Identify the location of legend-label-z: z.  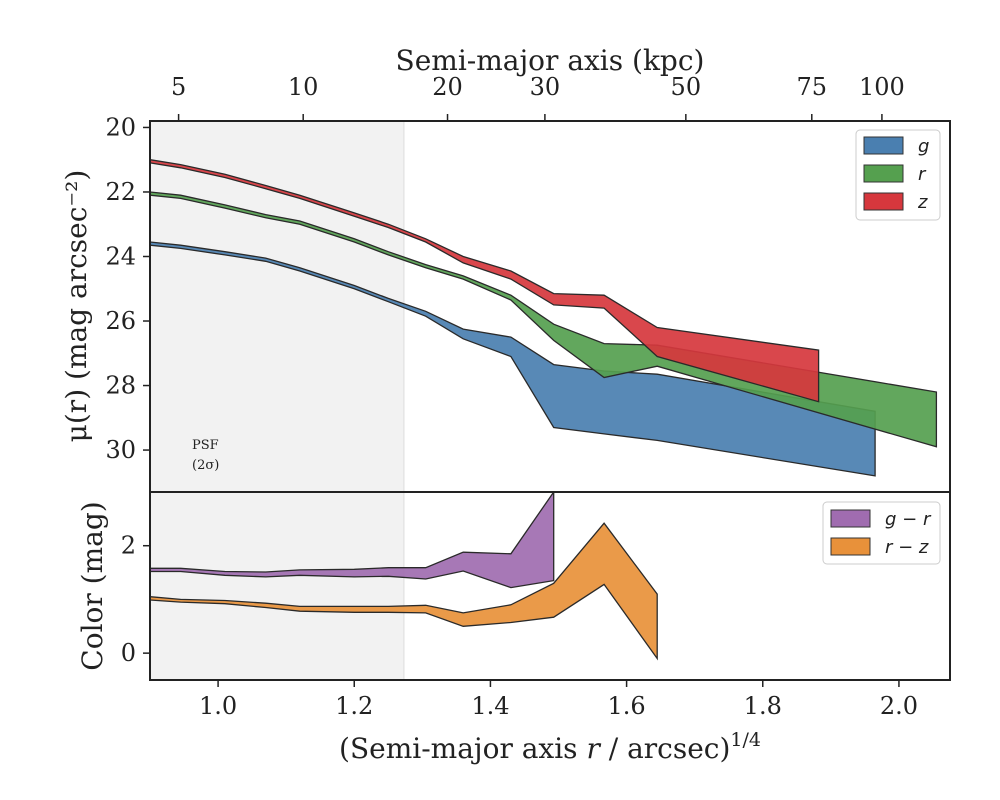
(922, 202).